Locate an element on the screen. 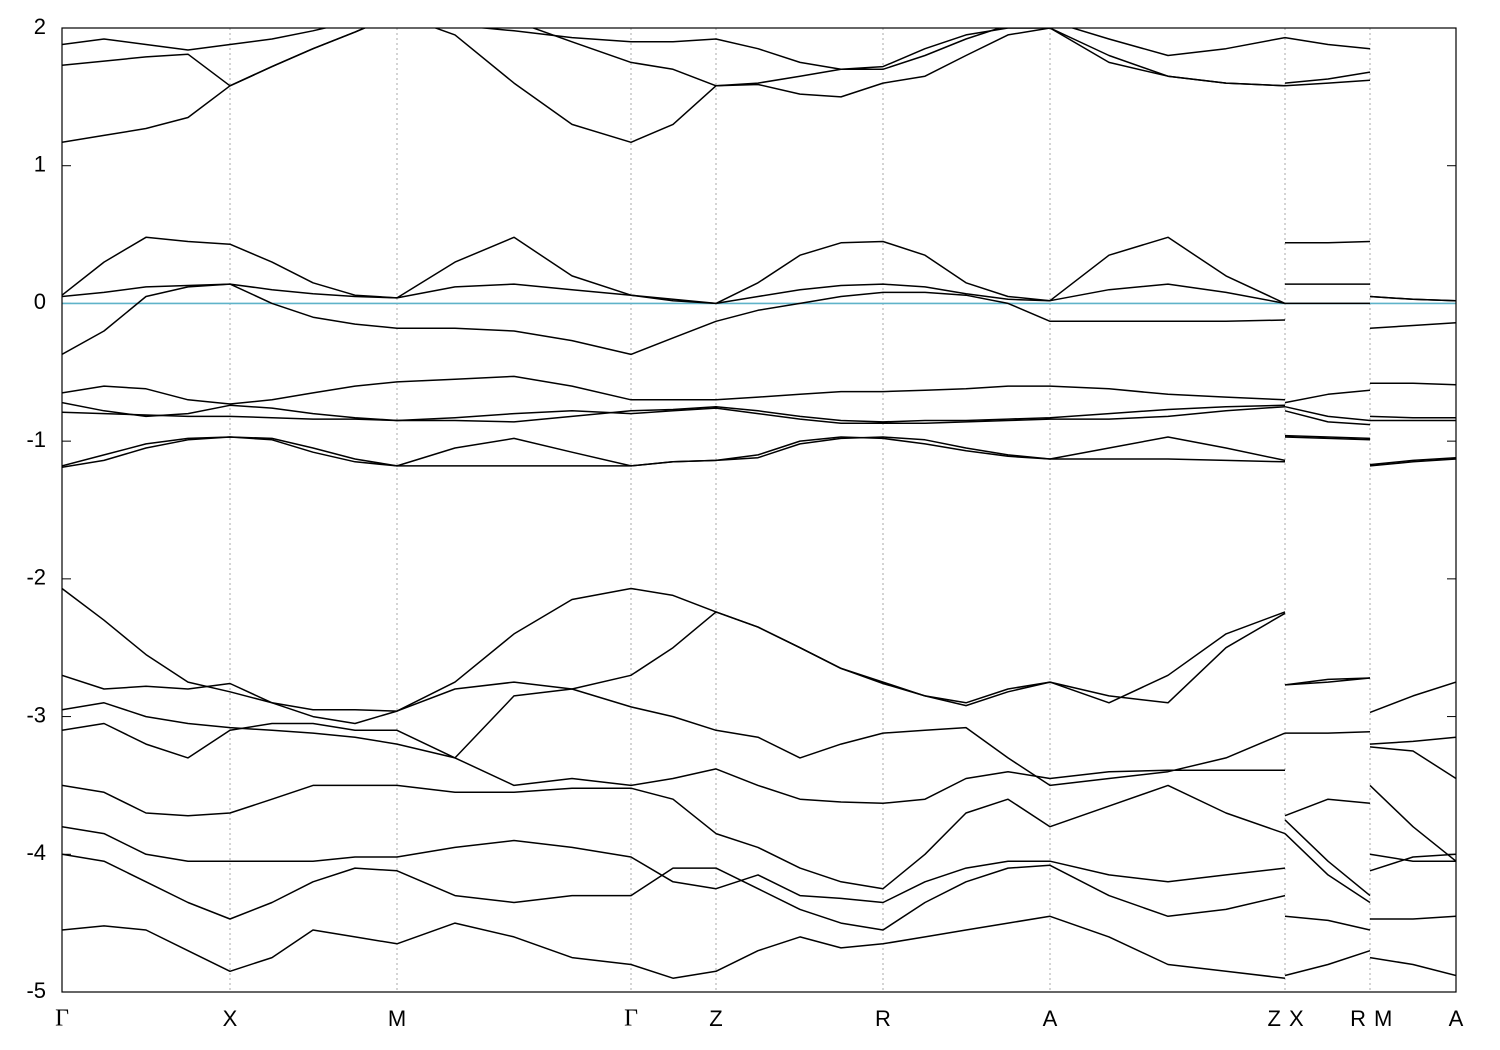 This screenshot has width=1500, height=1050. y-tick-label: 2 is located at coordinates (40, 26).